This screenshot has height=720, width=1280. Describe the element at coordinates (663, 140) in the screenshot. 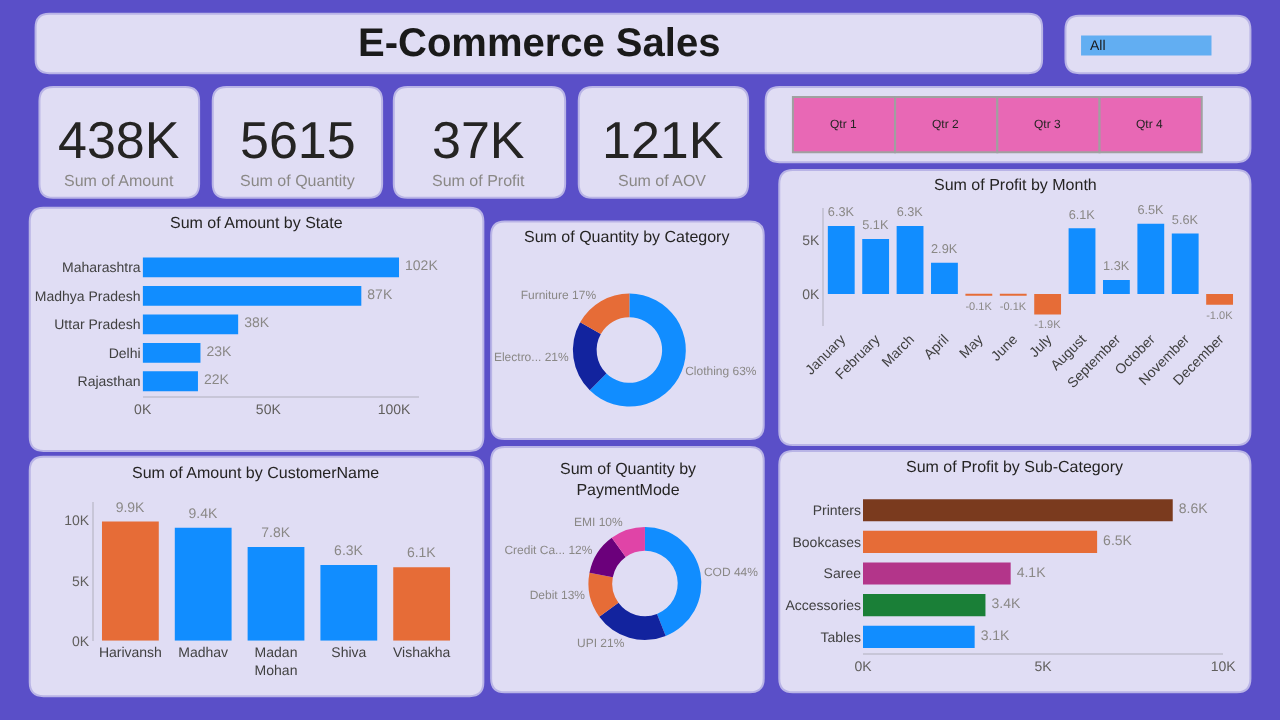

I see `text: 121K` at that location.